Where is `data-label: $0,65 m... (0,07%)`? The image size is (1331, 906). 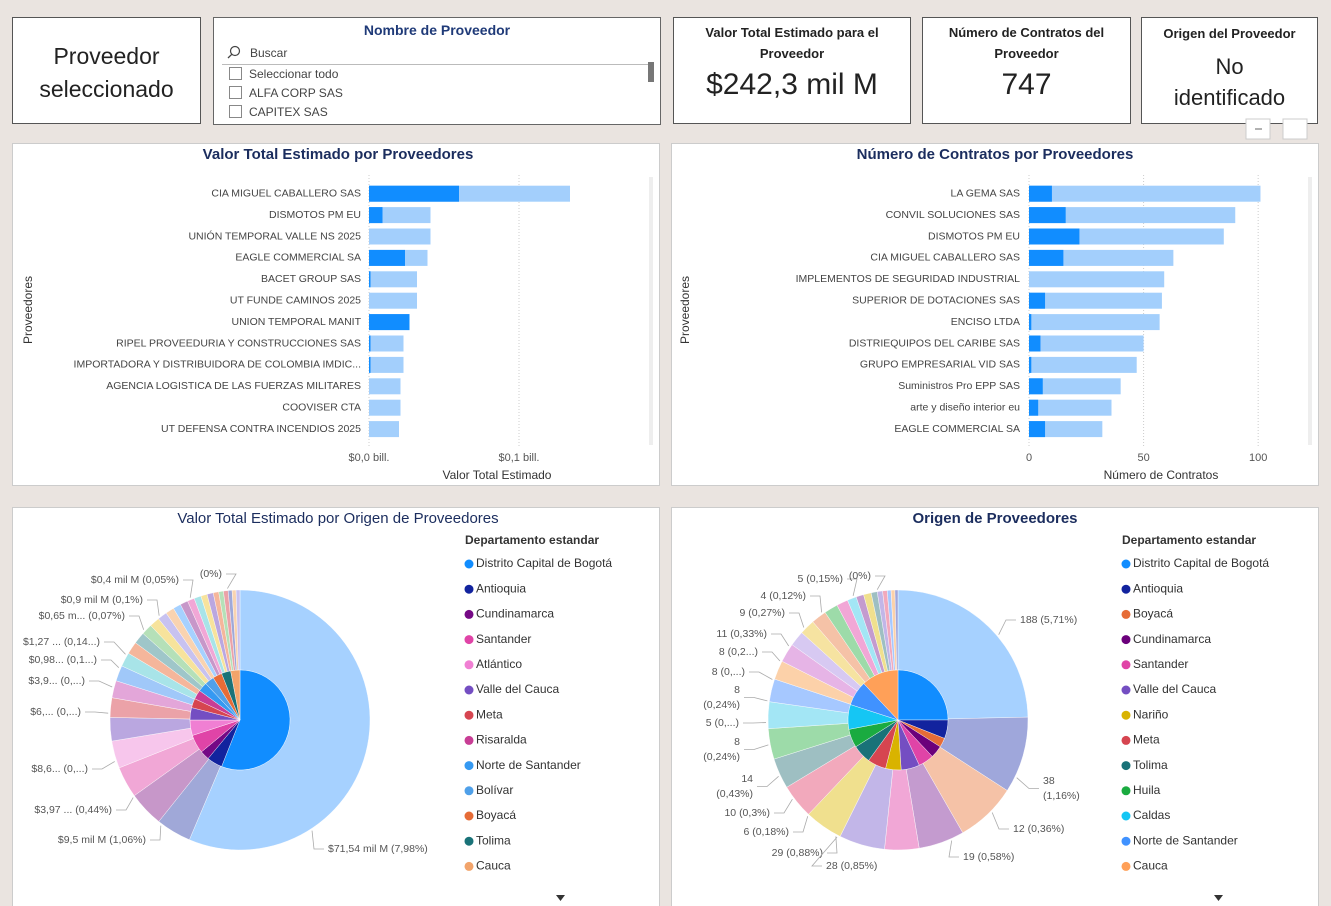
data-label: $0,65 m... (0,07%) is located at coordinates (82, 616).